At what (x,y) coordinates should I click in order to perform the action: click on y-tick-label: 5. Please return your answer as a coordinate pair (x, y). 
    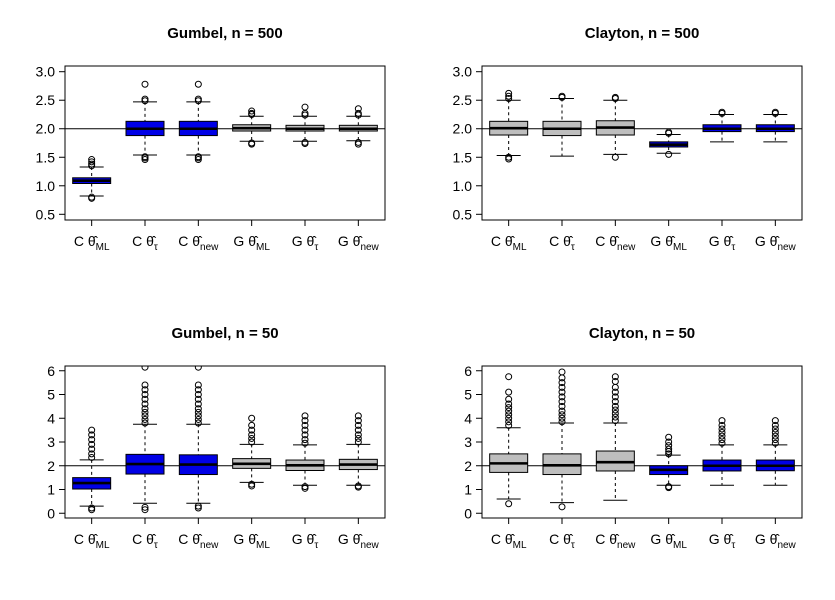
    Looking at the image, I should click on (51, 395).